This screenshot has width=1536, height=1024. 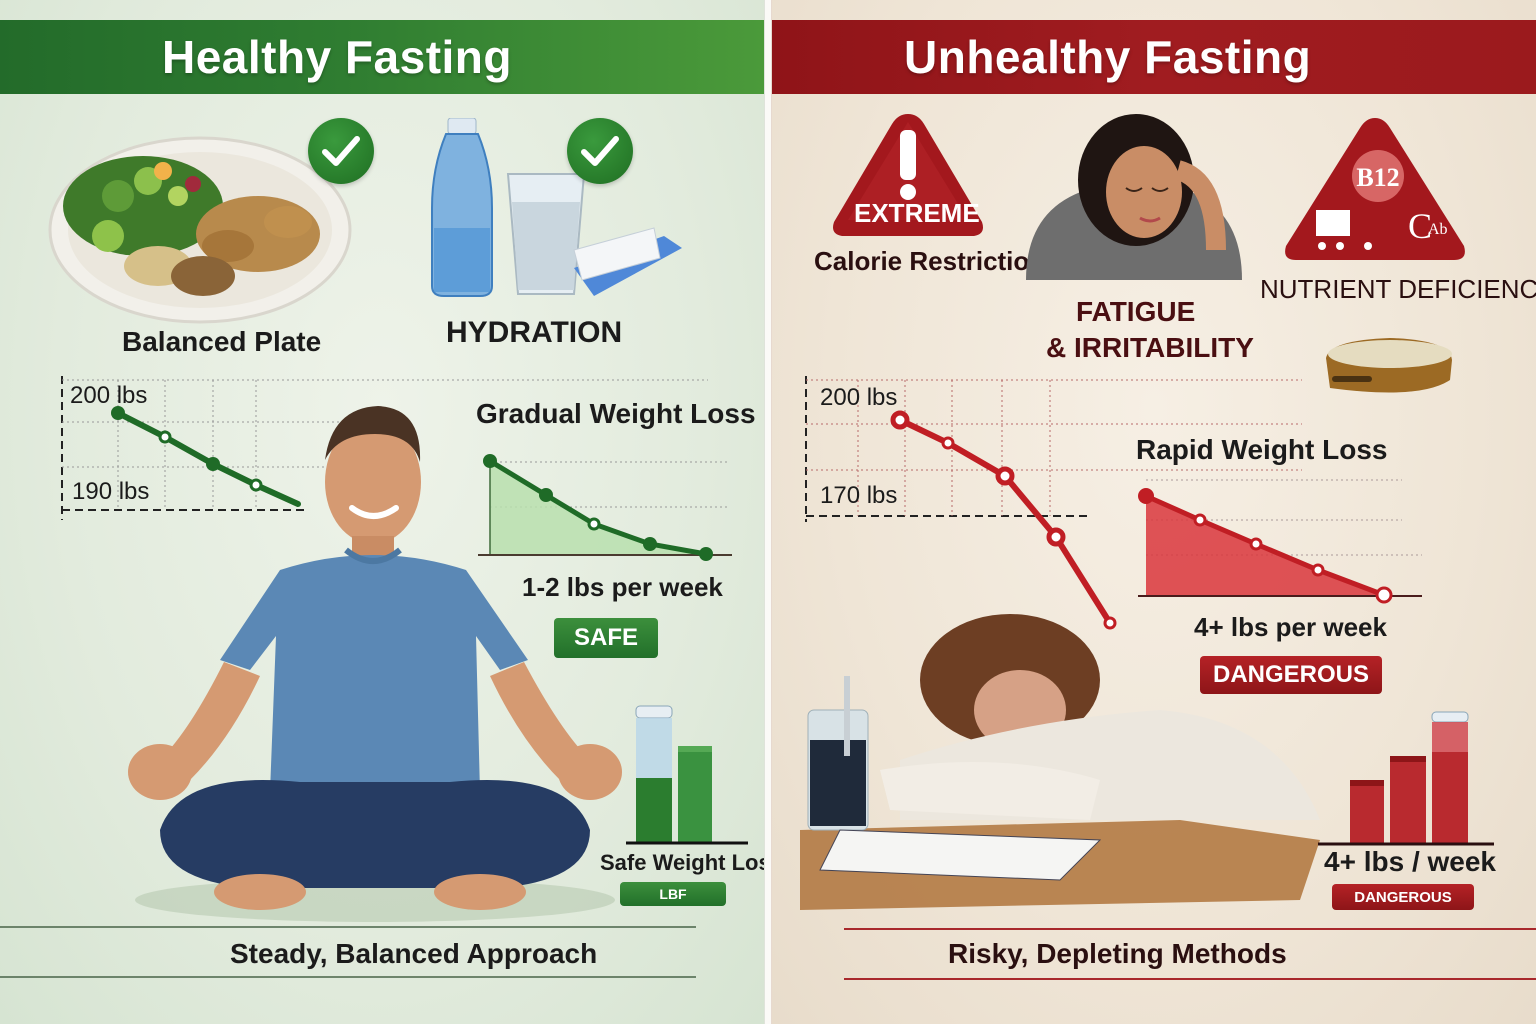 I want to click on gradual-weight-loss-title: Gradual Weight Loss, so click(x=616, y=413).